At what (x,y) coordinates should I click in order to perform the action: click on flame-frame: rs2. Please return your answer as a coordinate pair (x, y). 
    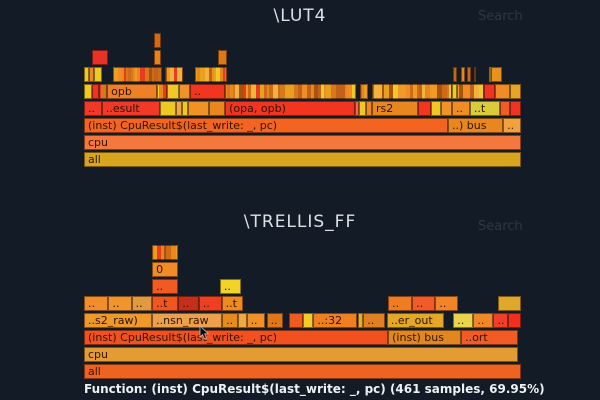
    Looking at the image, I should click on (394, 108).